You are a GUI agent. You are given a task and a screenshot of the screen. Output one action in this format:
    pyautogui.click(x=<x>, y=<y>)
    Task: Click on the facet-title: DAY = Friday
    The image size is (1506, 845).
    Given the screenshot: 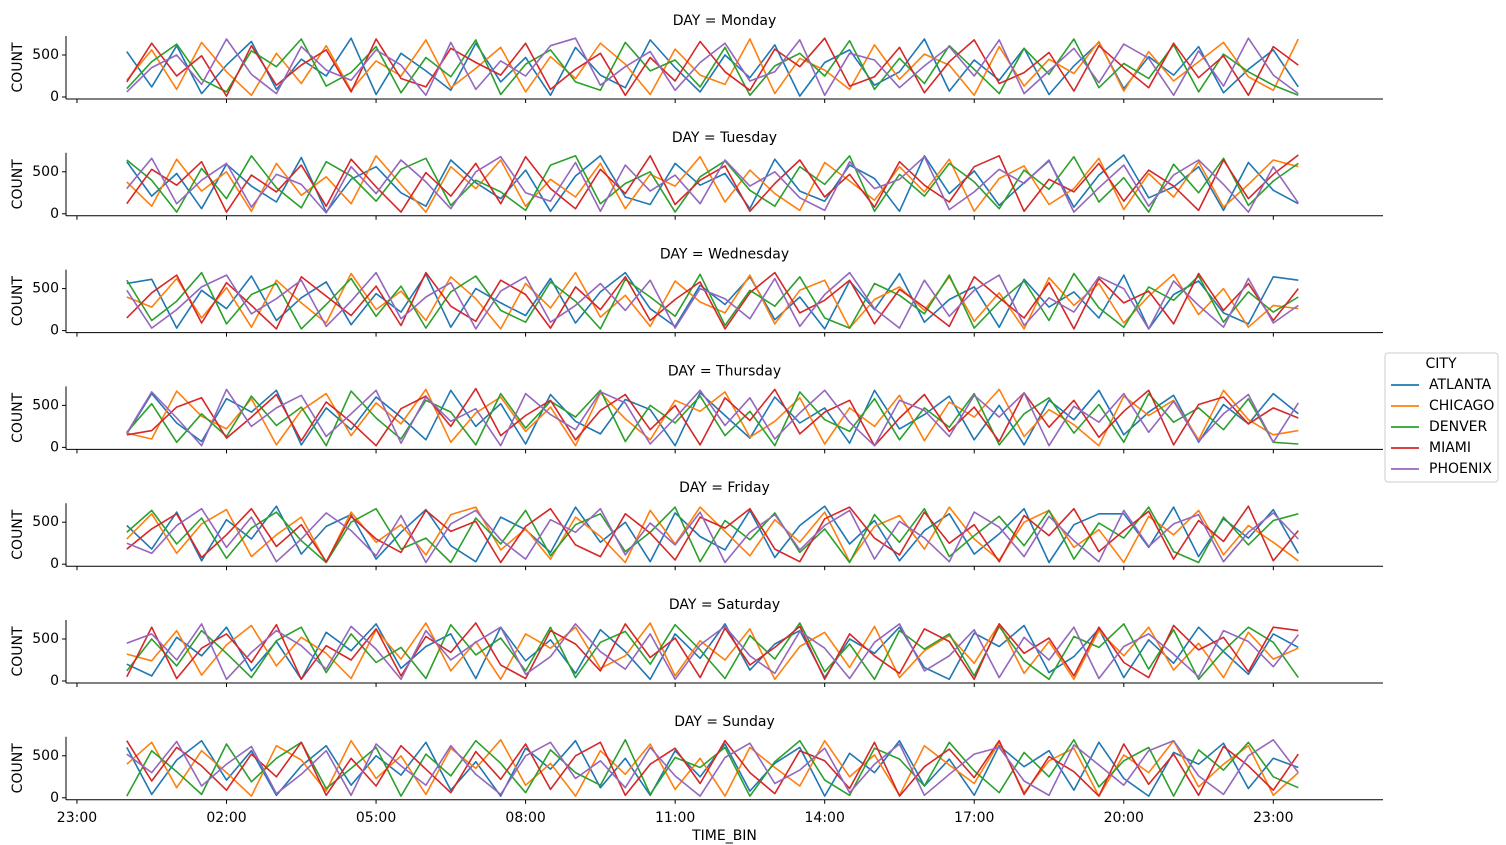 What is the action you would take?
    pyautogui.click(x=724, y=488)
    